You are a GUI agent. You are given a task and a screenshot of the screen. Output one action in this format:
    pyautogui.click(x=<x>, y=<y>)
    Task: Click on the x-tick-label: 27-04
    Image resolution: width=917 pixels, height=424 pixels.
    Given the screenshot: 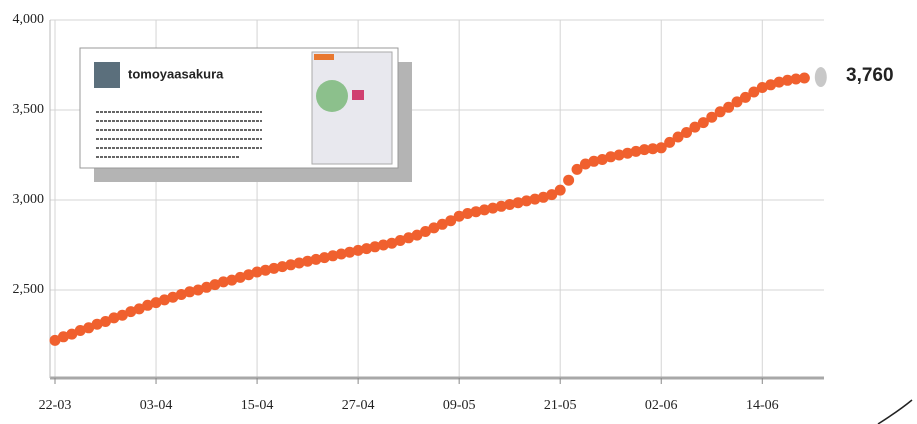 What is the action you would take?
    pyautogui.click(x=358, y=405)
    